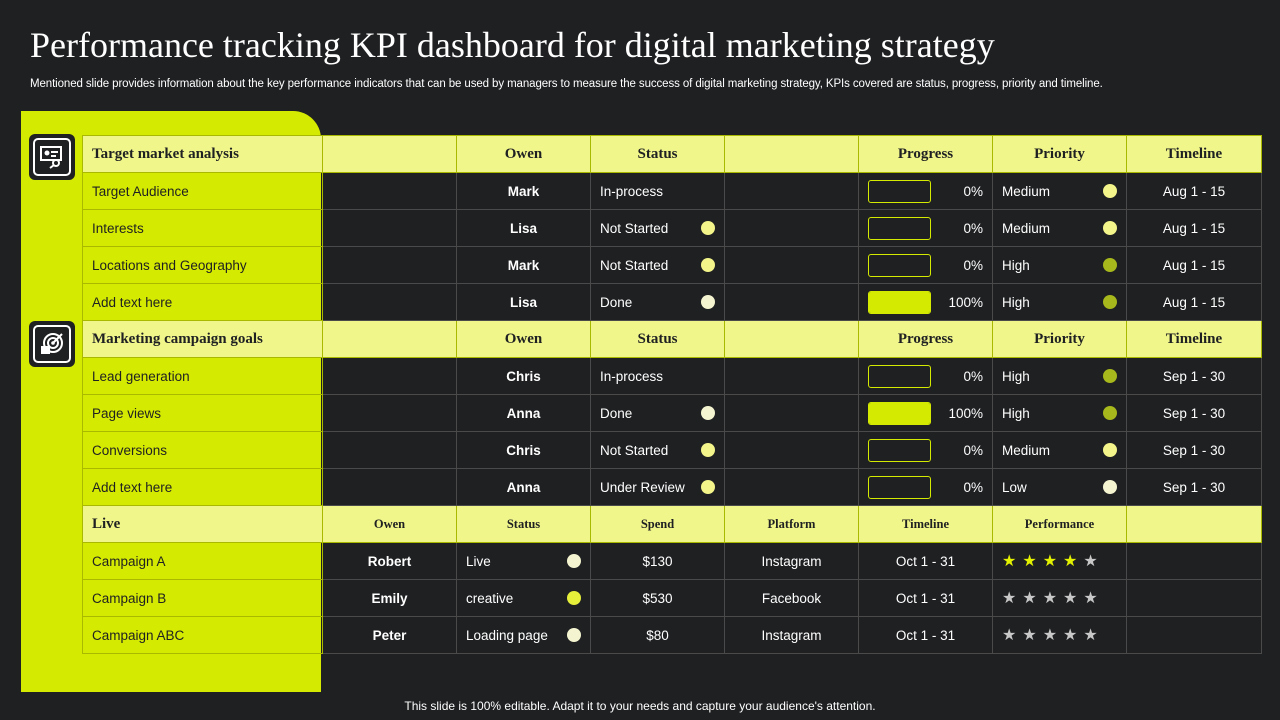  Describe the element at coordinates (202, 450) in the screenshot. I see `task-name: Conversions` at that location.